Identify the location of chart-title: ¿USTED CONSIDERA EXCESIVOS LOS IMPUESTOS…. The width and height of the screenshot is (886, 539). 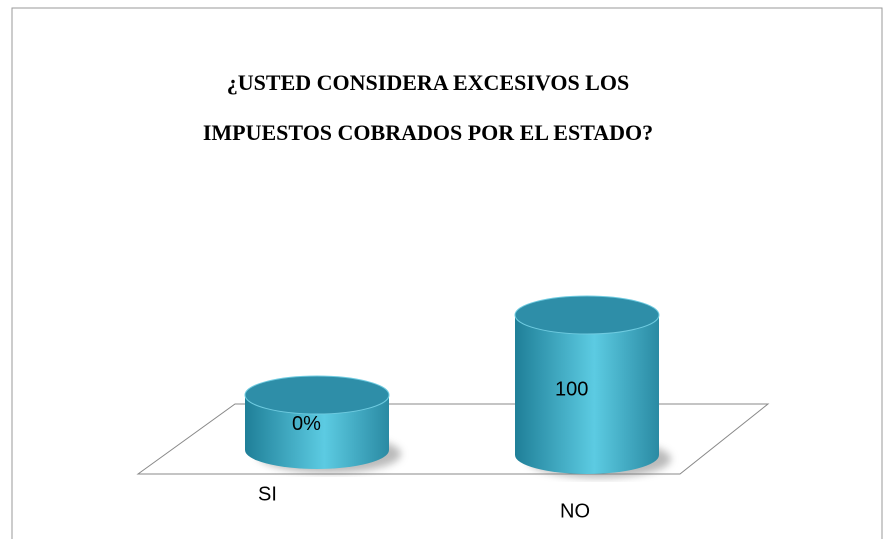
(428, 107).